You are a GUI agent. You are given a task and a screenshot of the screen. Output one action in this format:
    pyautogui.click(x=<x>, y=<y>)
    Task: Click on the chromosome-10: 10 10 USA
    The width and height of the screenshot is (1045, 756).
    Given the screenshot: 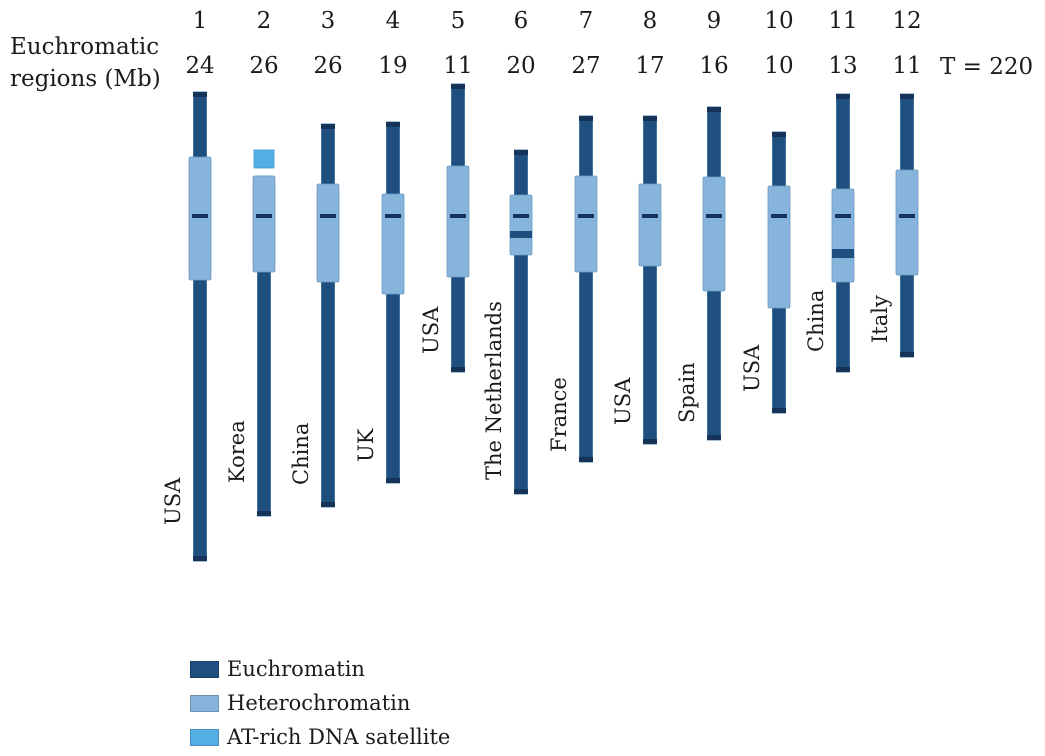 What is the action you would take?
    pyautogui.click(x=767, y=211)
    